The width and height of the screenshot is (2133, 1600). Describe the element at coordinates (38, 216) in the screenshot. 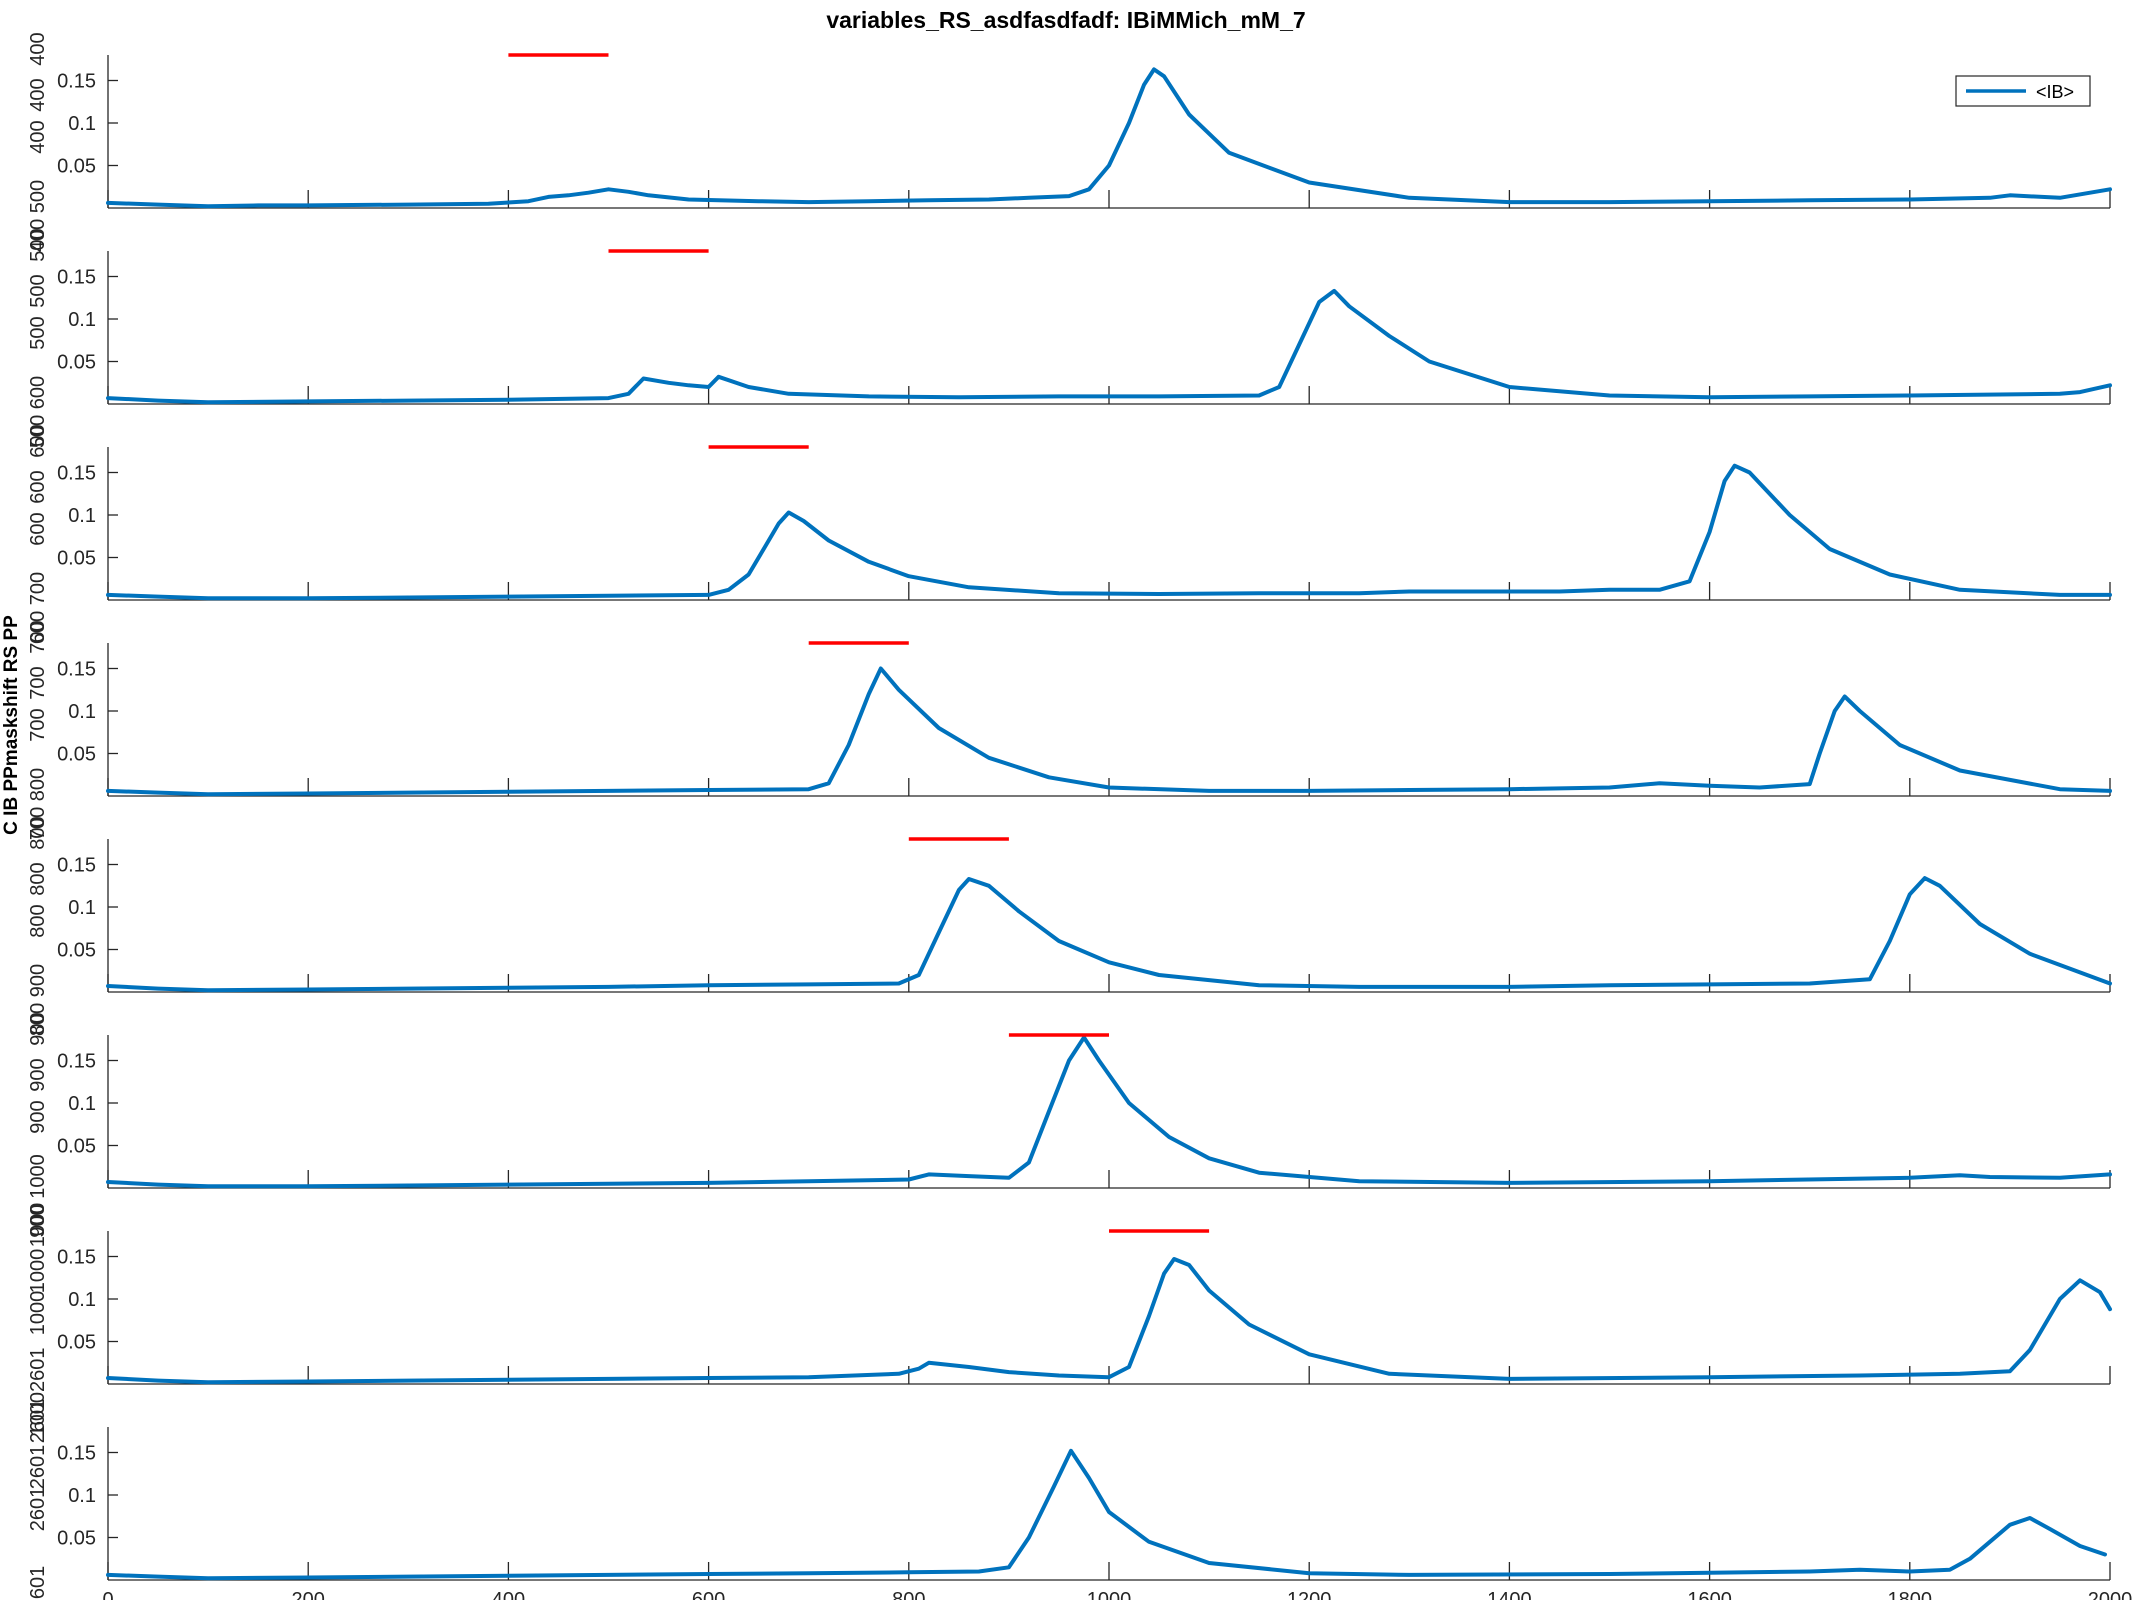

I see `overlap-axis-label: 400 500` at that location.